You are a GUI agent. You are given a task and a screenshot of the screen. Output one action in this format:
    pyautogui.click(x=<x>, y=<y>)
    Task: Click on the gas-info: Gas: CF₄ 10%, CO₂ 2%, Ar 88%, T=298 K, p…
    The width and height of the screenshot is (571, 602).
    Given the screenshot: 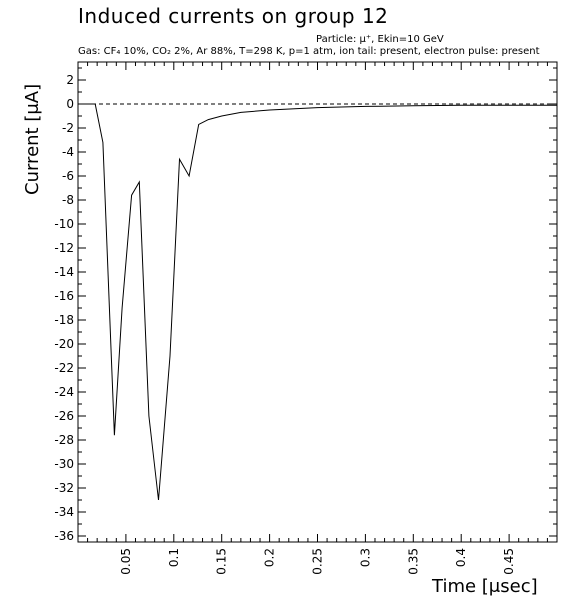 What is the action you would take?
    pyautogui.click(x=309, y=51)
    